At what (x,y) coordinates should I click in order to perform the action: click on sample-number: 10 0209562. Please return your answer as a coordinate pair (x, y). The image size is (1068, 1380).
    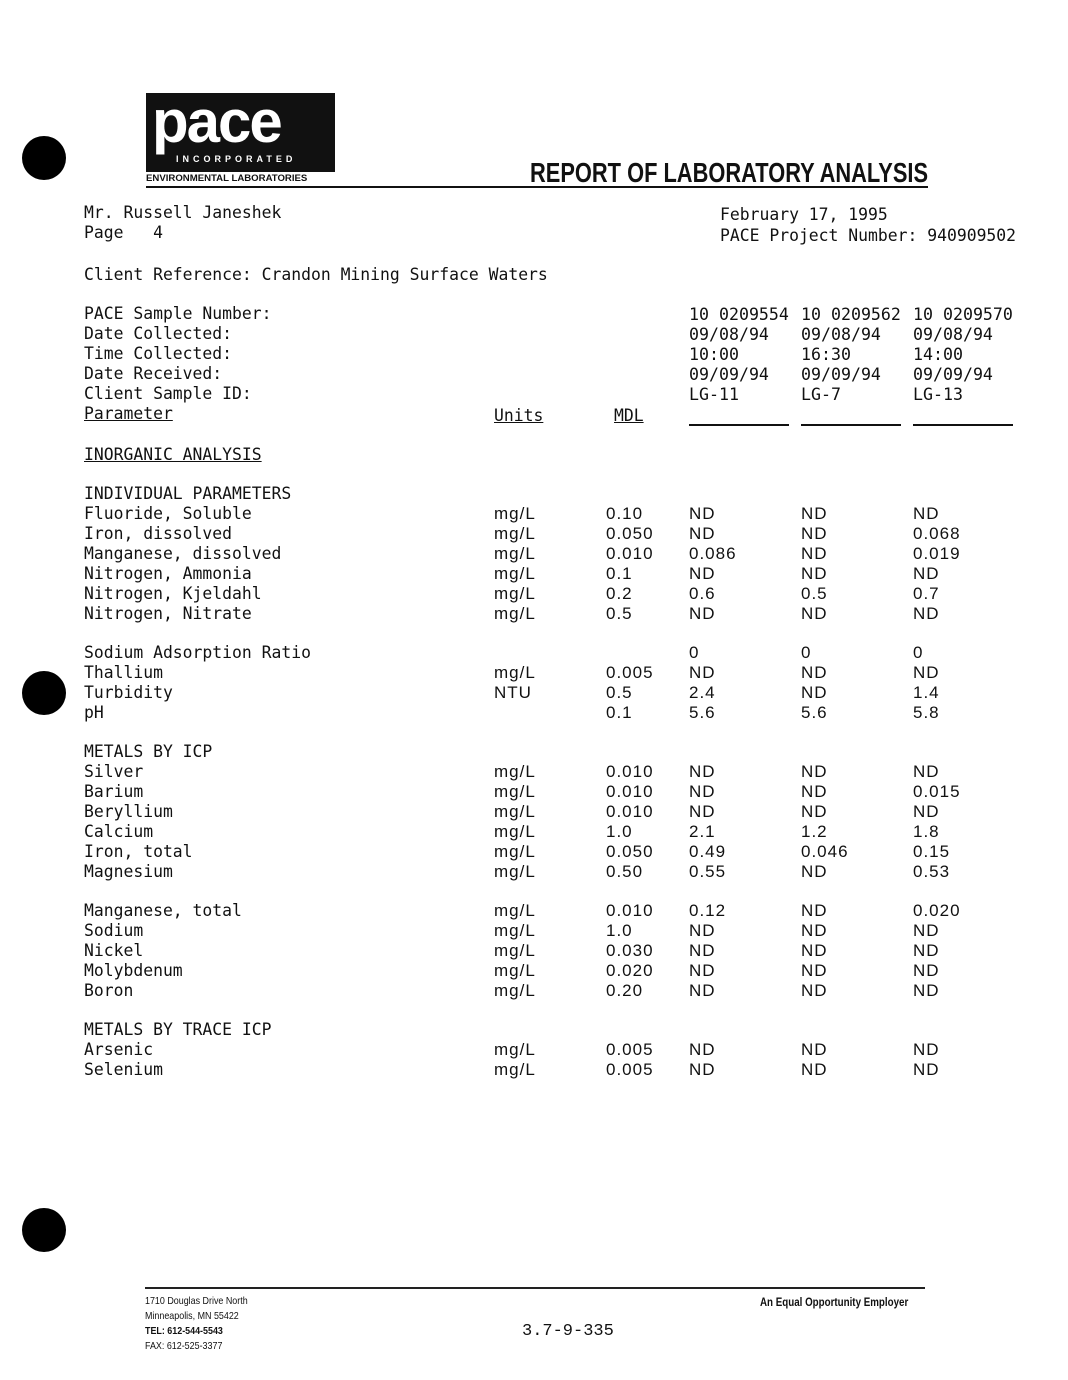
    Looking at the image, I should click on (851, 314).